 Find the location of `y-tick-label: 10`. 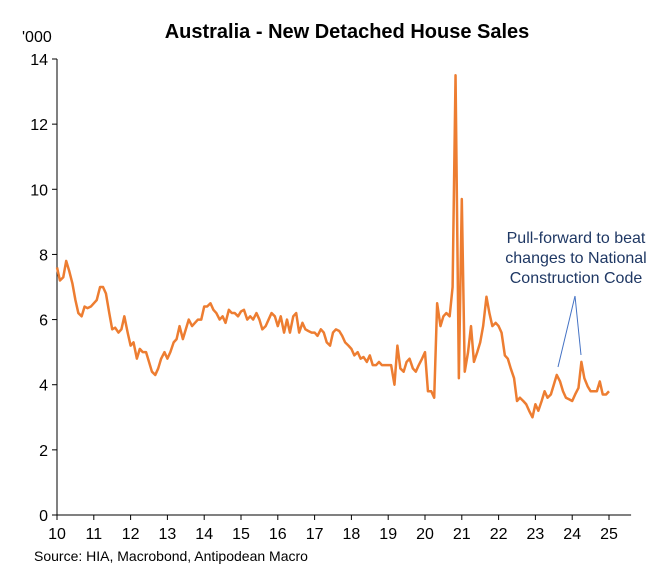

y-tick-label: 10 is located at coordinates (39, 190).